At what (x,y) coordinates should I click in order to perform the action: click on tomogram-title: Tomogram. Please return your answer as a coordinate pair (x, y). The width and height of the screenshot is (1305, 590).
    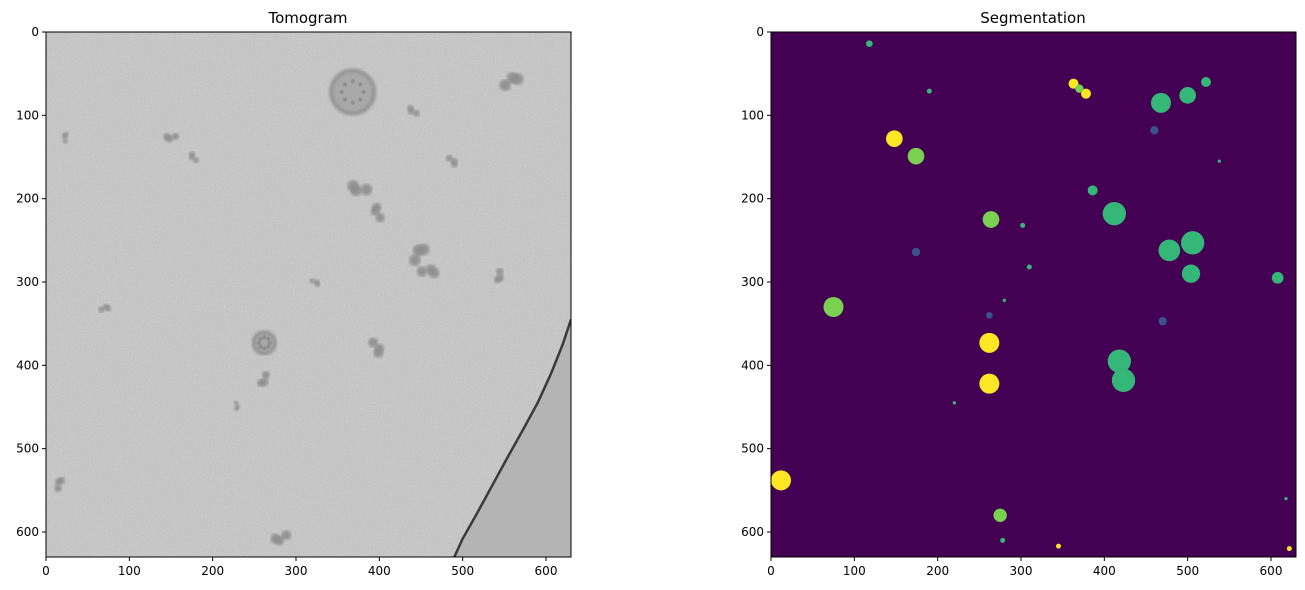
    Looking at the image, I should click on (307, 18).